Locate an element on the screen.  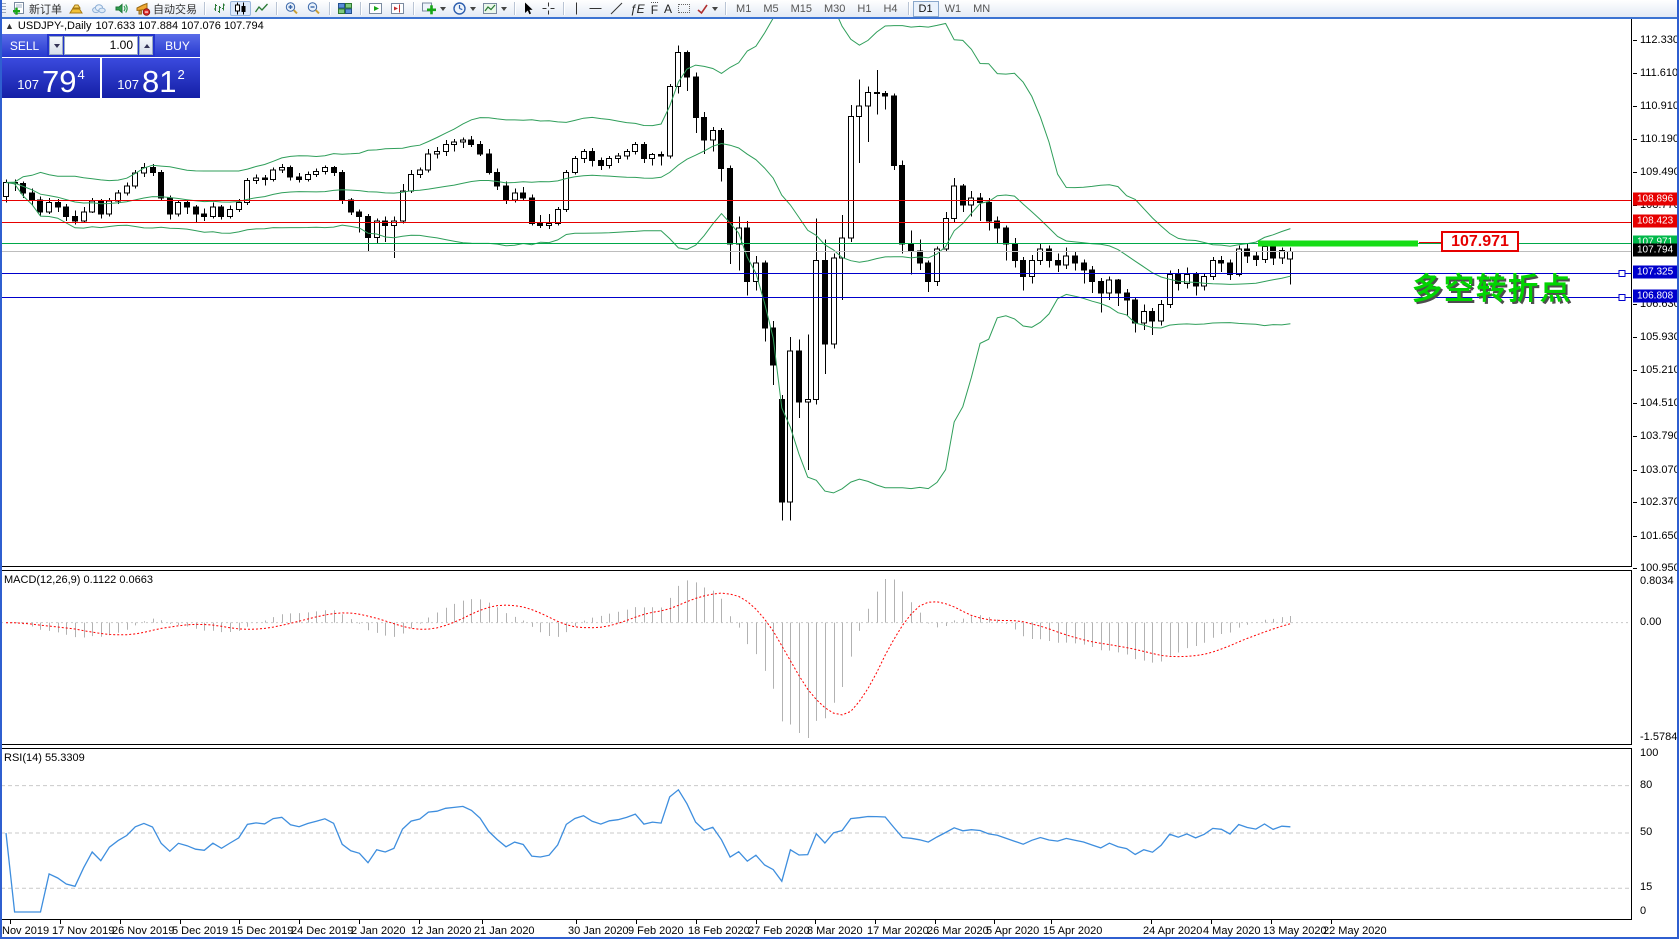
candlestick-chart-button is located at coordinates (240, 8).